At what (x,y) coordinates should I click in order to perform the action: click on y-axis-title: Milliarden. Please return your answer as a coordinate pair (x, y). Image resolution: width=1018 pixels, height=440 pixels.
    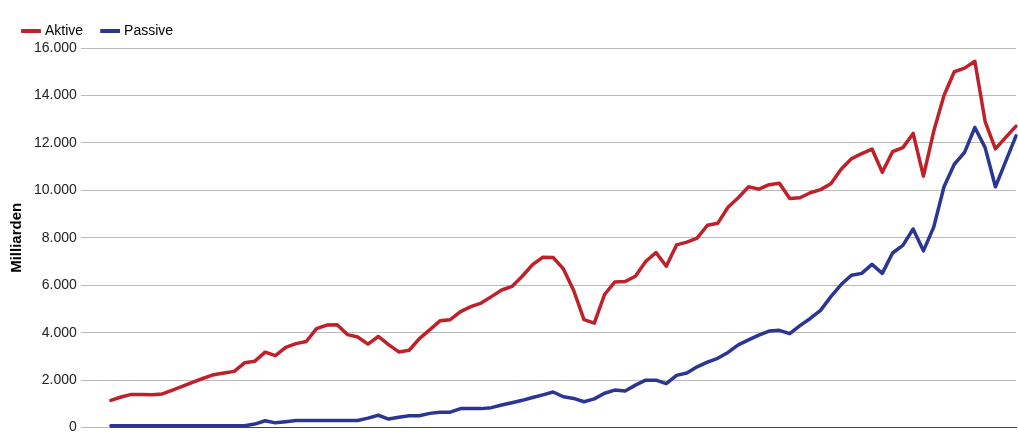
    Looking at the image, I should click on (16, 237).